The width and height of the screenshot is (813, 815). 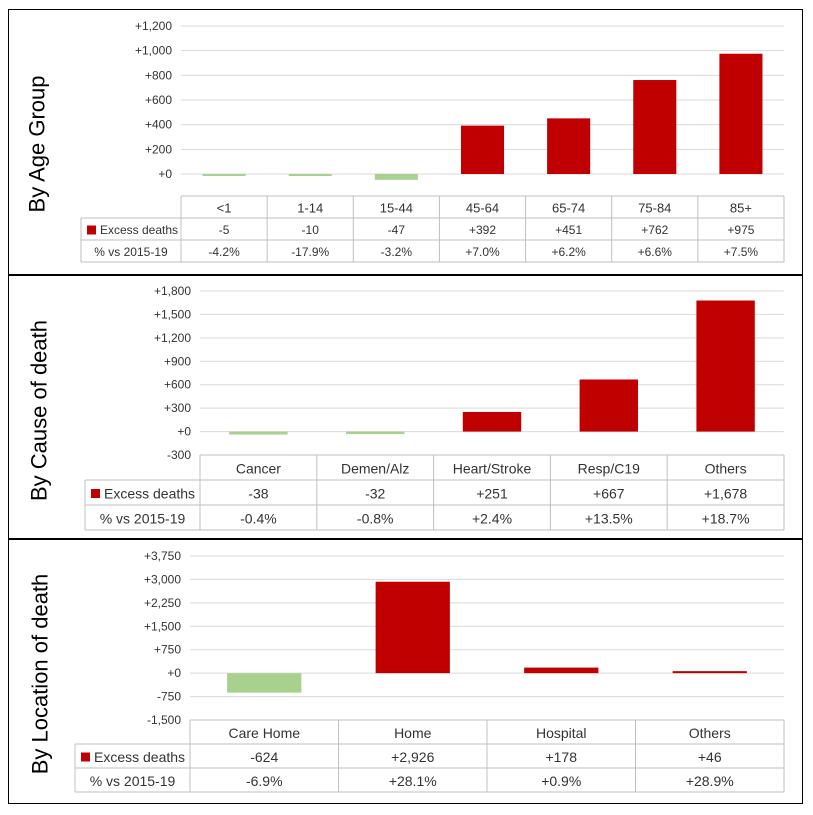 What do you see at coordinates (726, 519) in the screenshot?
I see `table-cell: +18.7%` at bounding box center [726, 519].